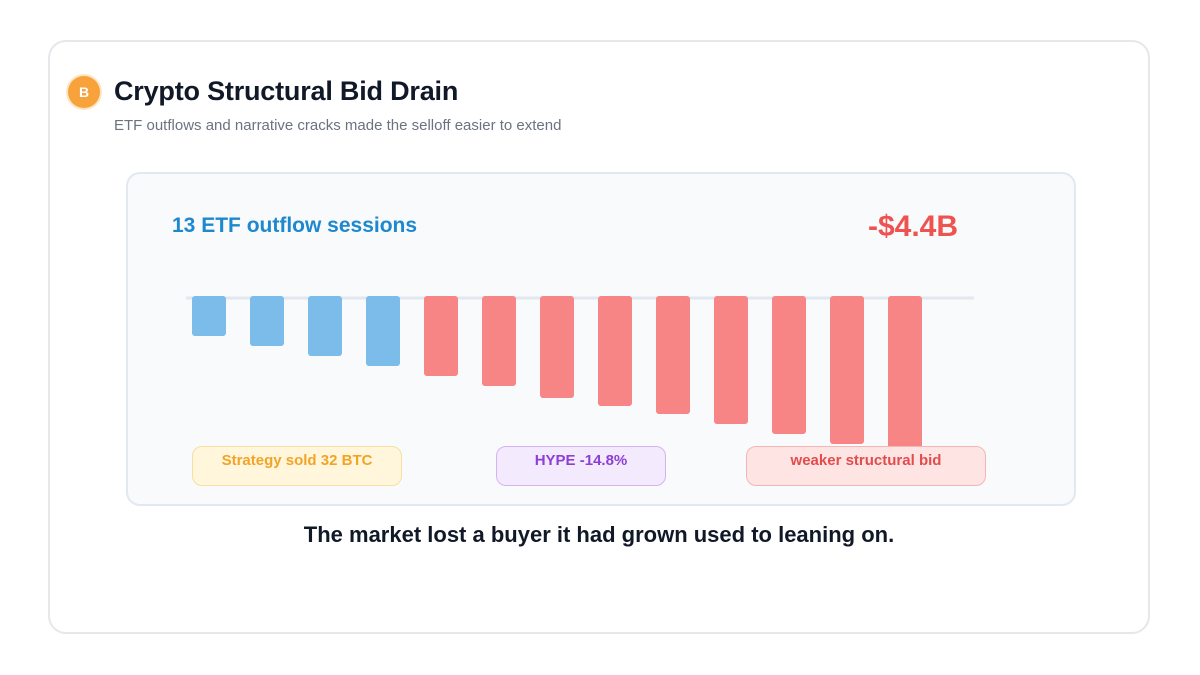 Image resolution: width=1200 pixels, height=675 pixels. I want to click on annotation-strategy: Strategy sold 32 BTC, so click(297, 466).